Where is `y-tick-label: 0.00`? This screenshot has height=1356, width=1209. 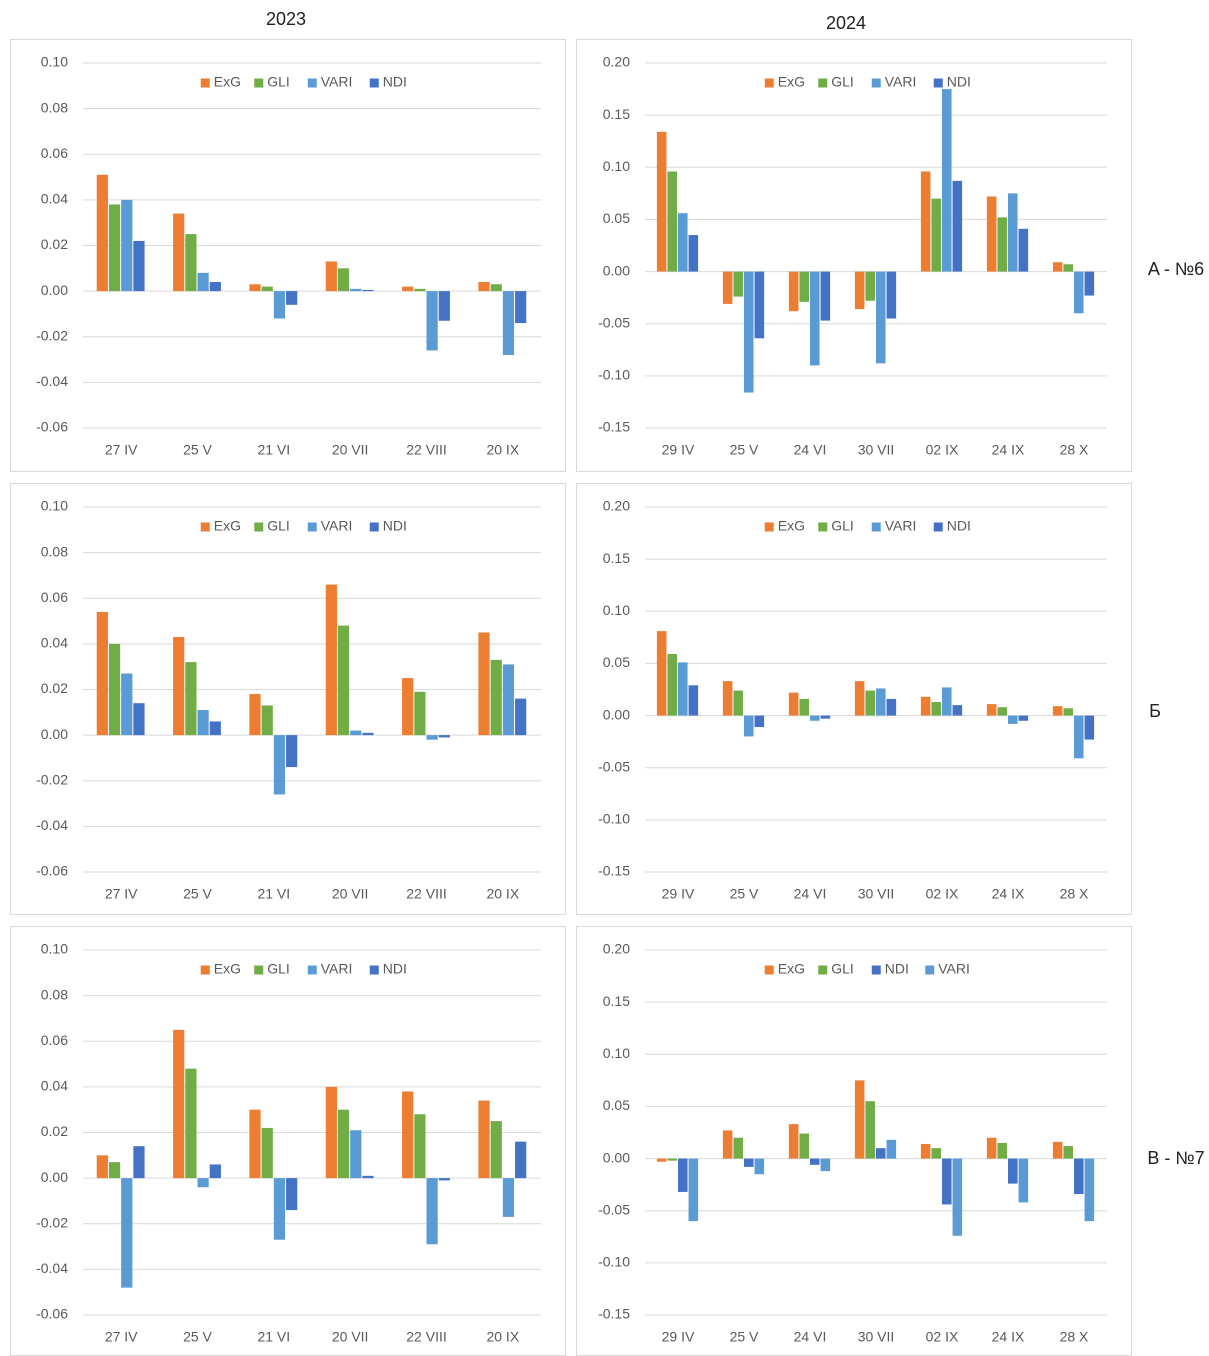 y-tick-label: 0.00 is located at coordinates (54, 290).